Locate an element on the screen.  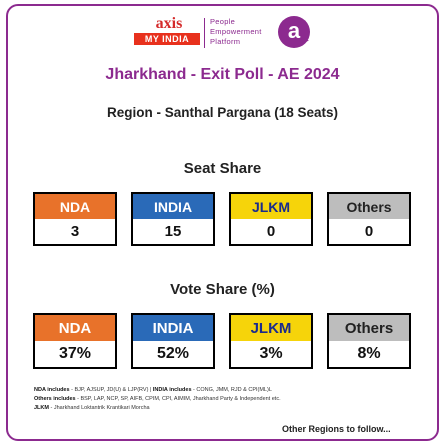
vote-card-label: INDIA is located at coordinates (173, 328).